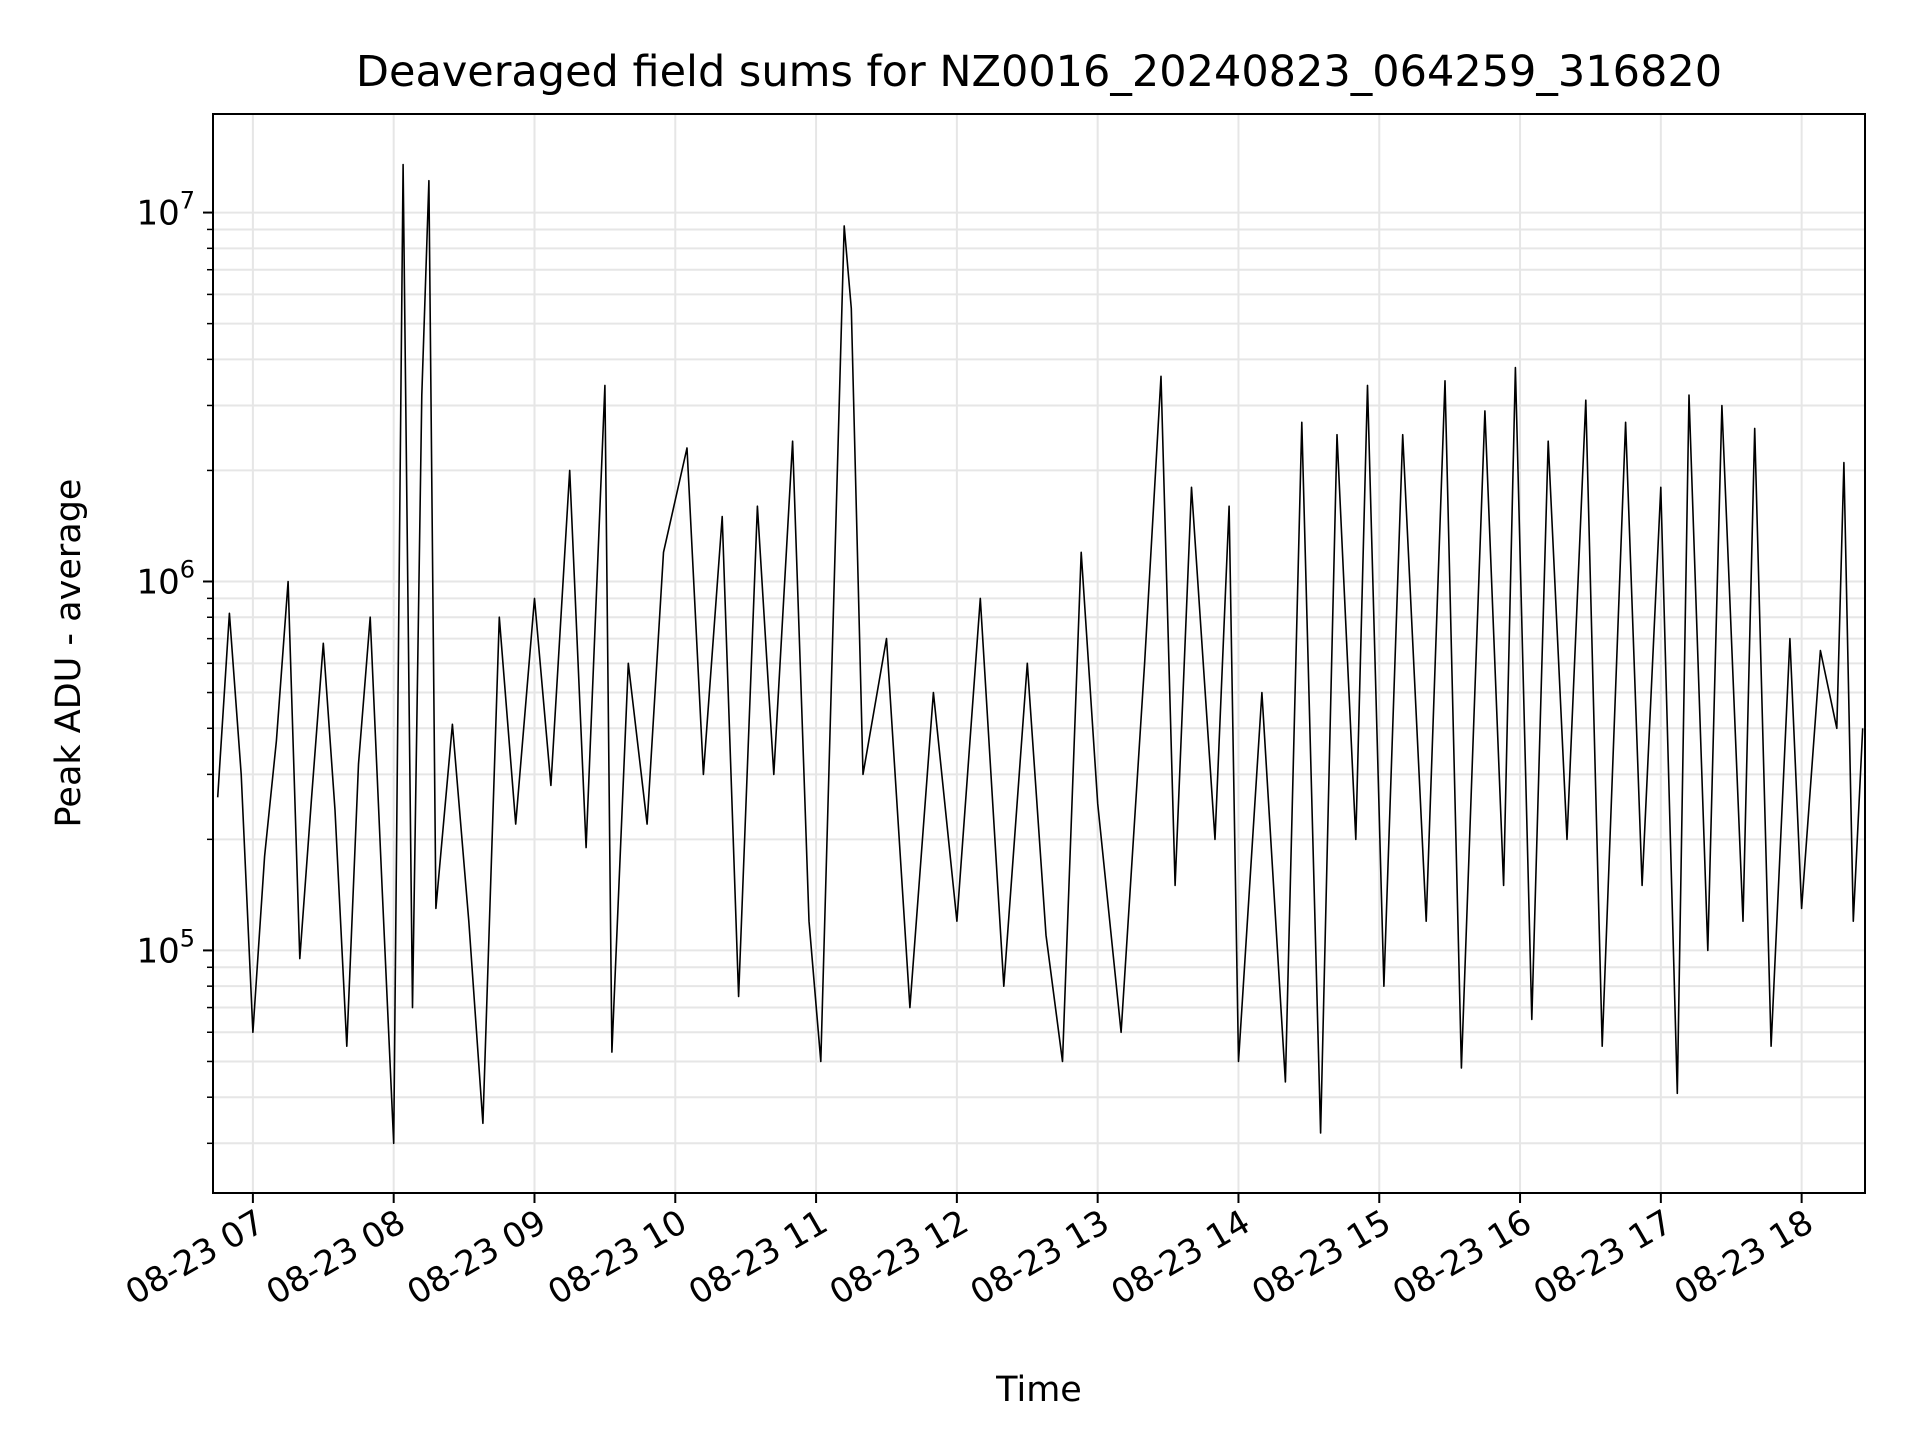  What do you see at coordinates (69, 653) in the screenshot?
I see `y-axis-label: Peak ADU - average` at bounding box center [69, 653].